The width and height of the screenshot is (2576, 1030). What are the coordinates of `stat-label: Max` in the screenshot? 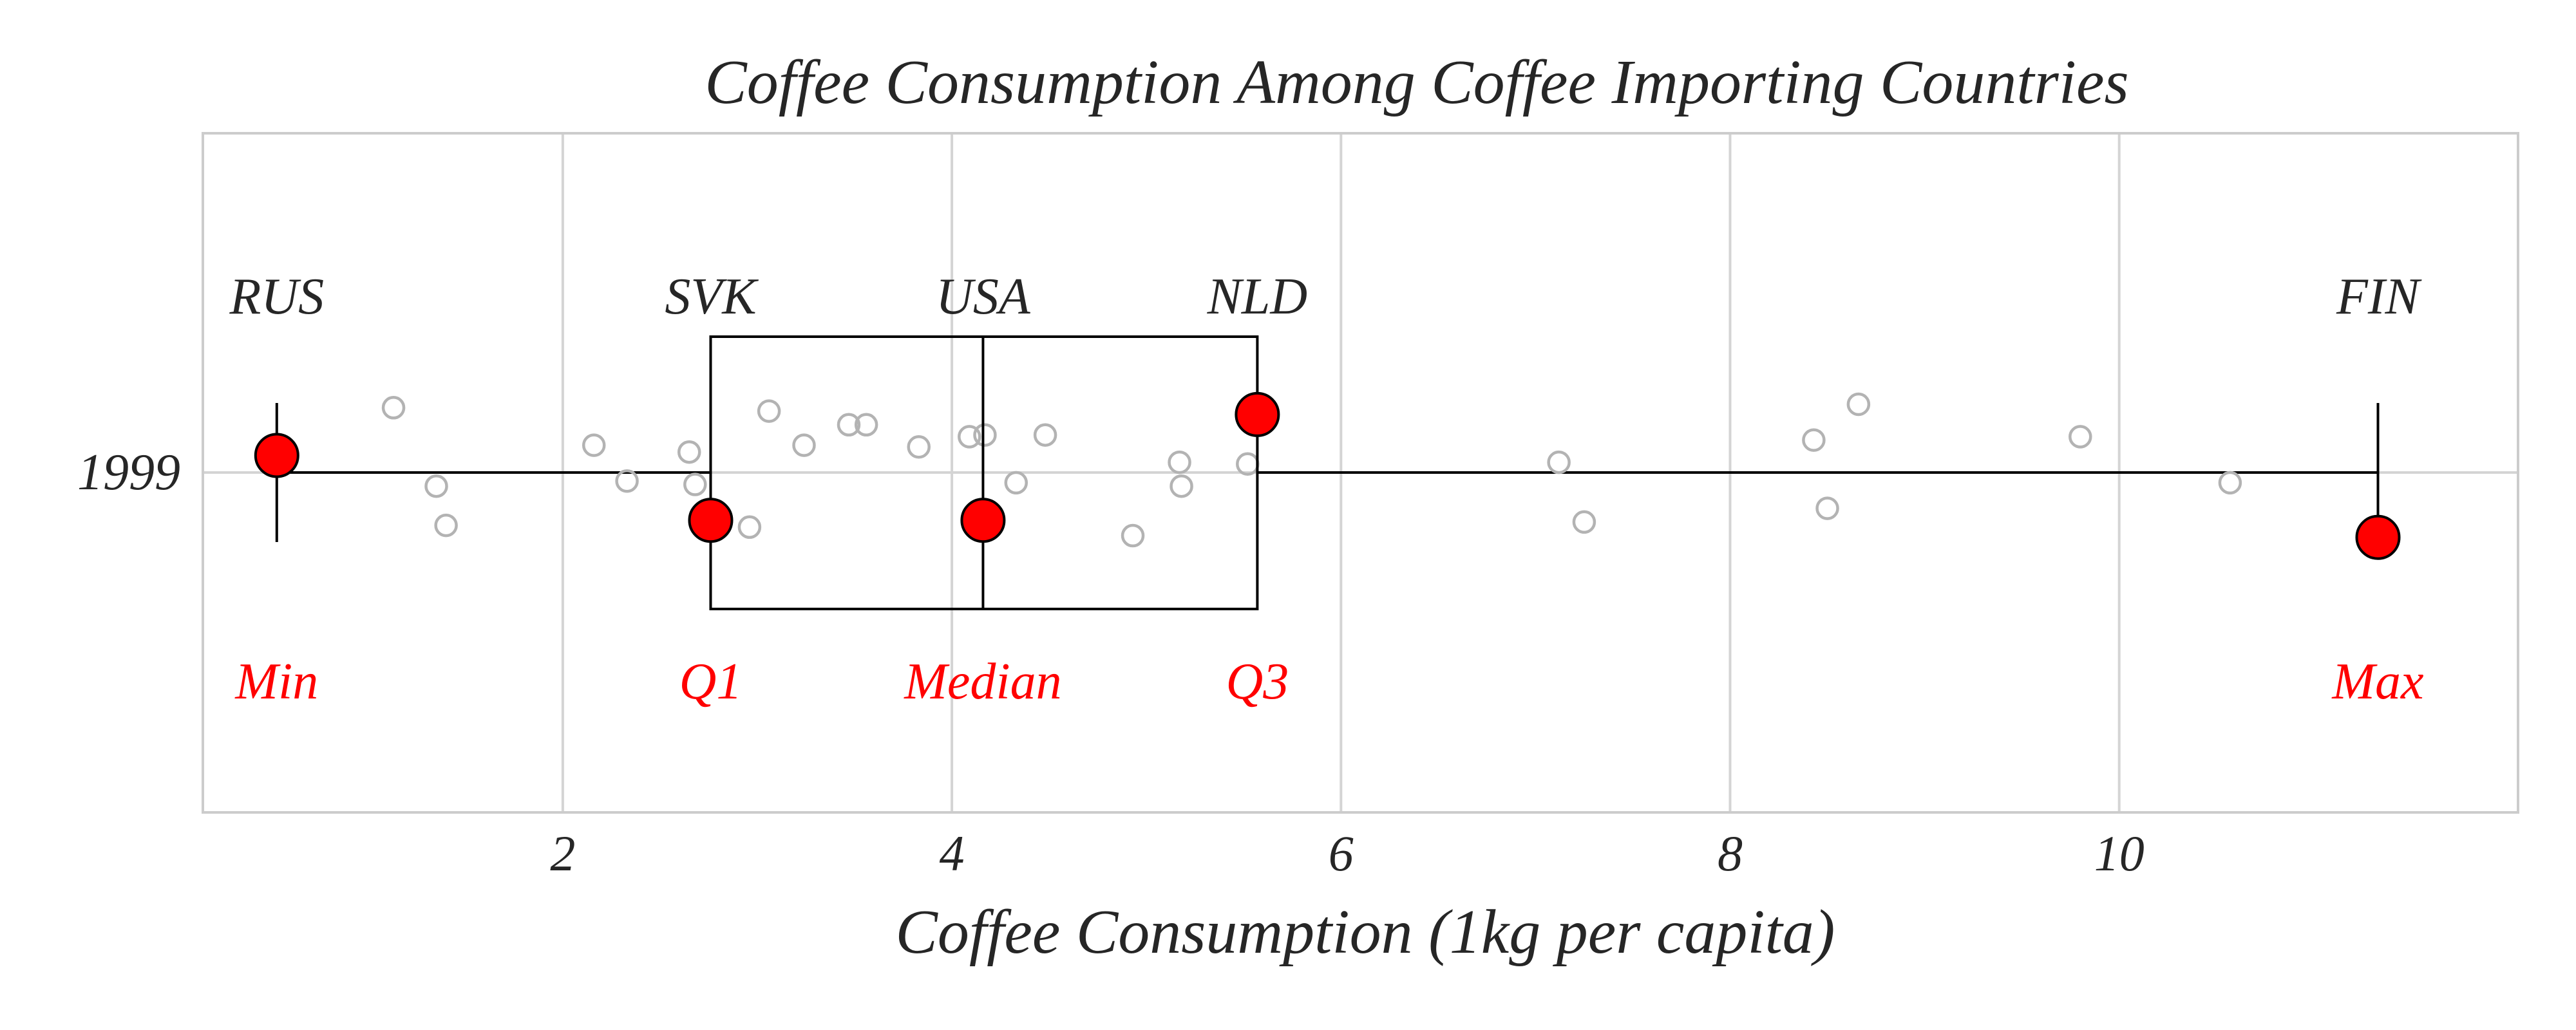 It's located at (2377, 682).